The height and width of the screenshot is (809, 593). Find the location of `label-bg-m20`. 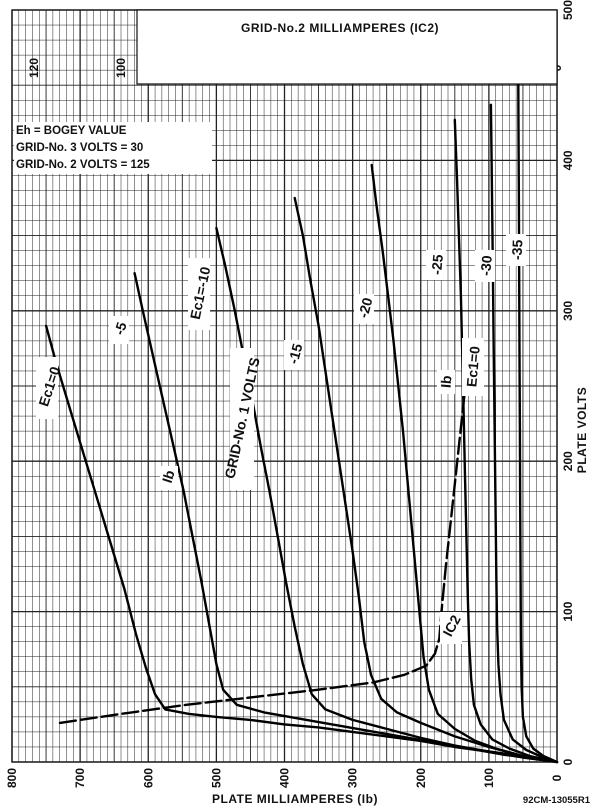

label-bg-m20 is located at coordinates (364, 309).